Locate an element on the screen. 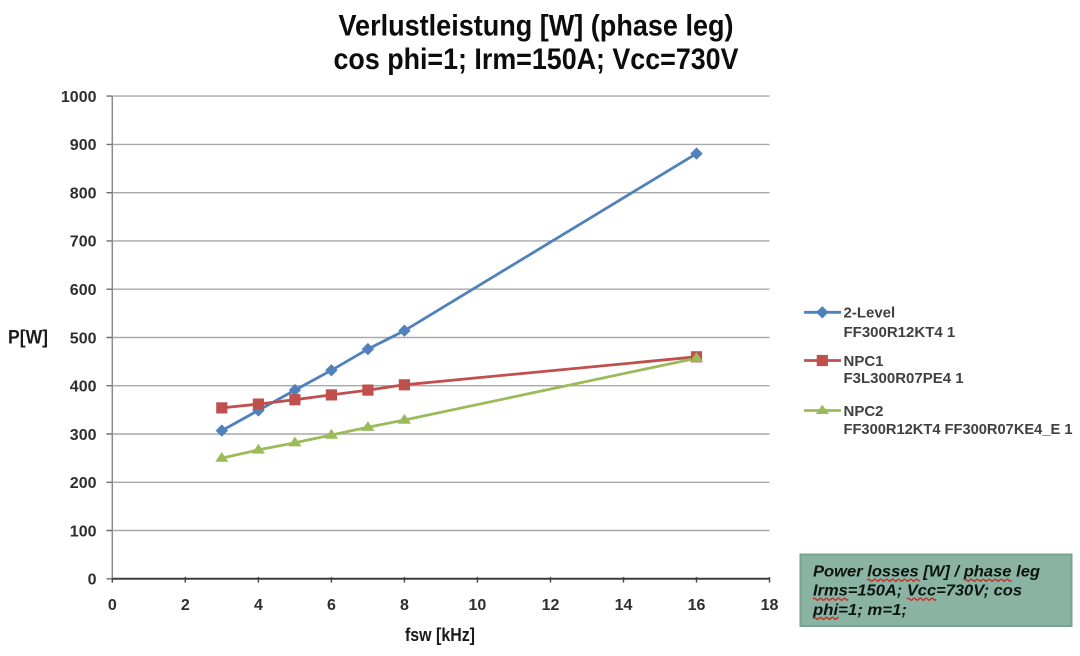 This screenshot has height=656, width=1080. svg-text:Verlustleistung [W] (phase leg: Verlustleistung [W] (phase leg) is located at coordinates (536, 26).